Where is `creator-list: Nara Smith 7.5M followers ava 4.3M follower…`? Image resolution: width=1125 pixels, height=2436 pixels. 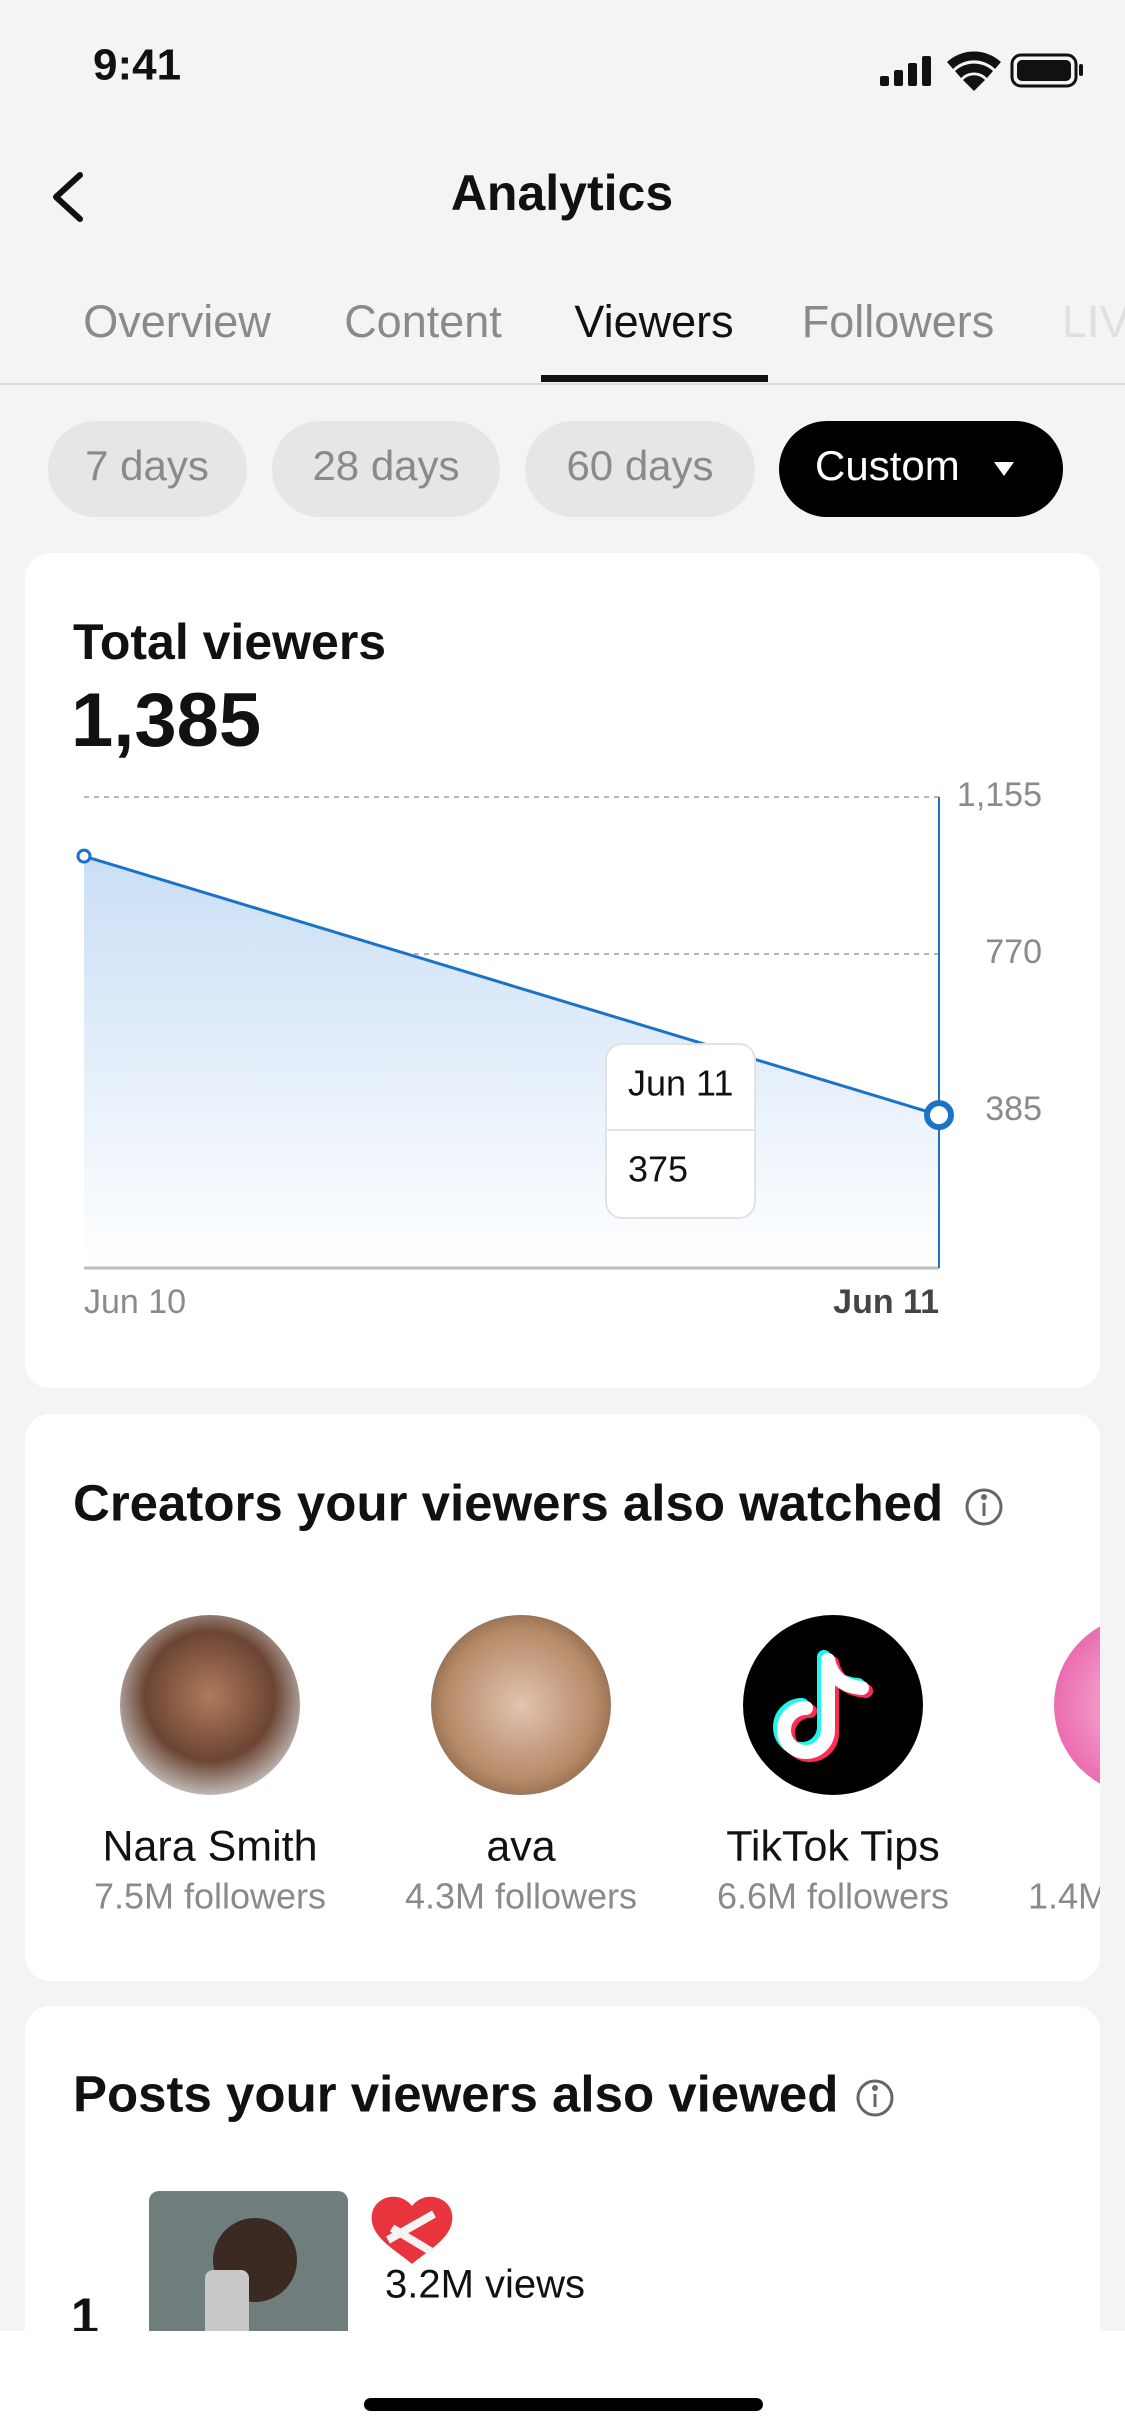 creator-list: Nara Smith 7.5M followers ava 4.3M follower… is located at coordinates (609, 1766).